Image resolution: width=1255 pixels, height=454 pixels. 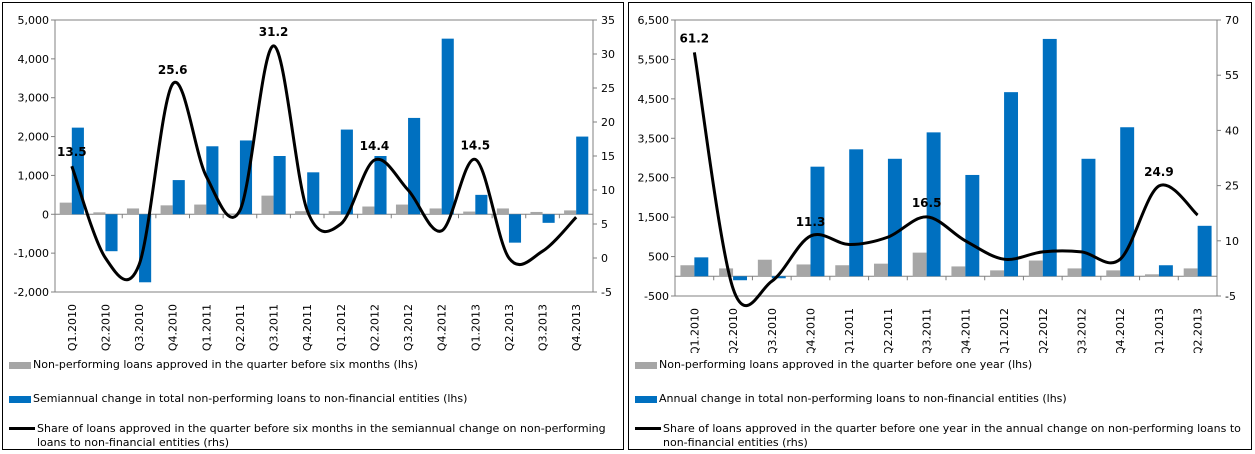 I want to click on x-tick-label: Q4.2012, so click(x=442, y=327).